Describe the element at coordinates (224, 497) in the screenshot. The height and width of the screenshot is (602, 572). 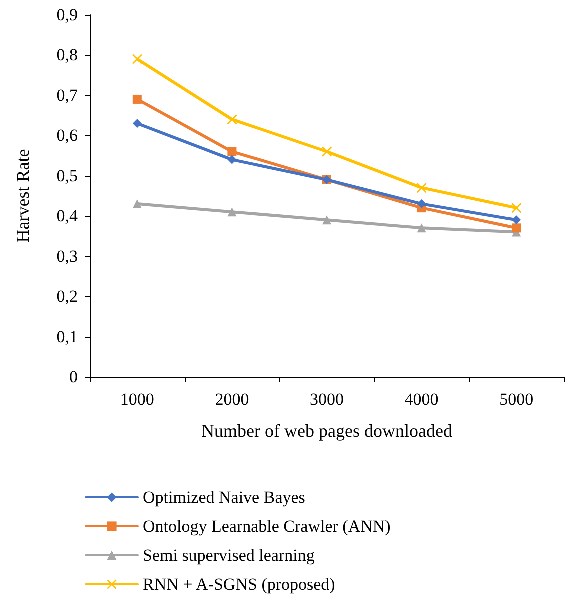
I see `legend-label: Optimized Naive Bayes` at that location.